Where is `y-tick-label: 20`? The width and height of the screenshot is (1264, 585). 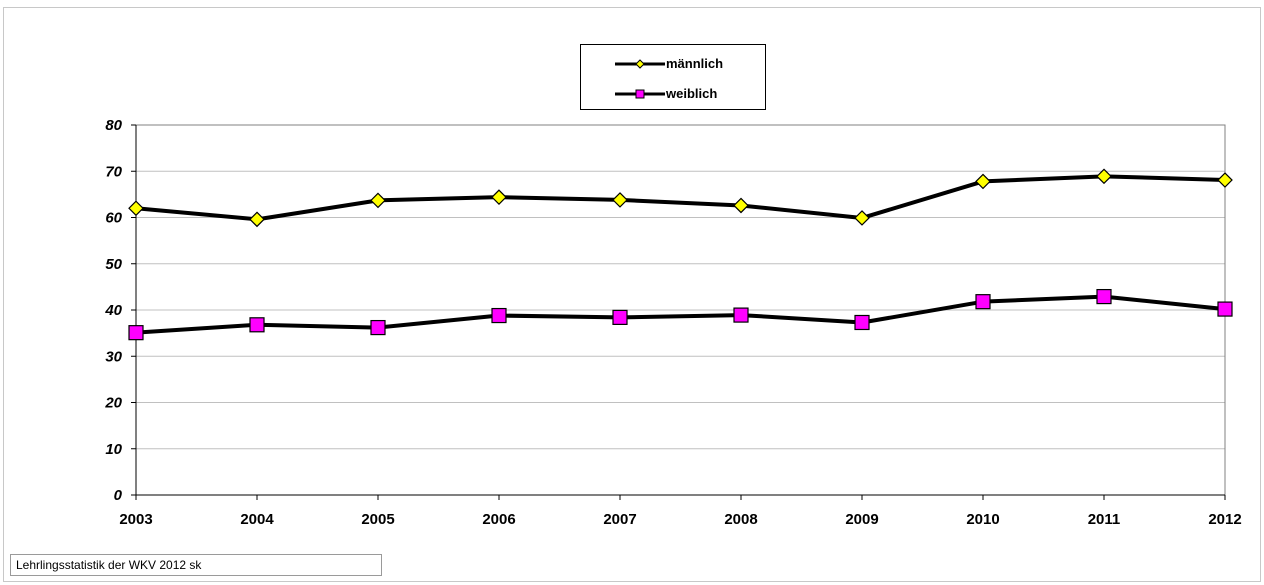
y-tick-label: 20 is located at coordinates (113, 403).